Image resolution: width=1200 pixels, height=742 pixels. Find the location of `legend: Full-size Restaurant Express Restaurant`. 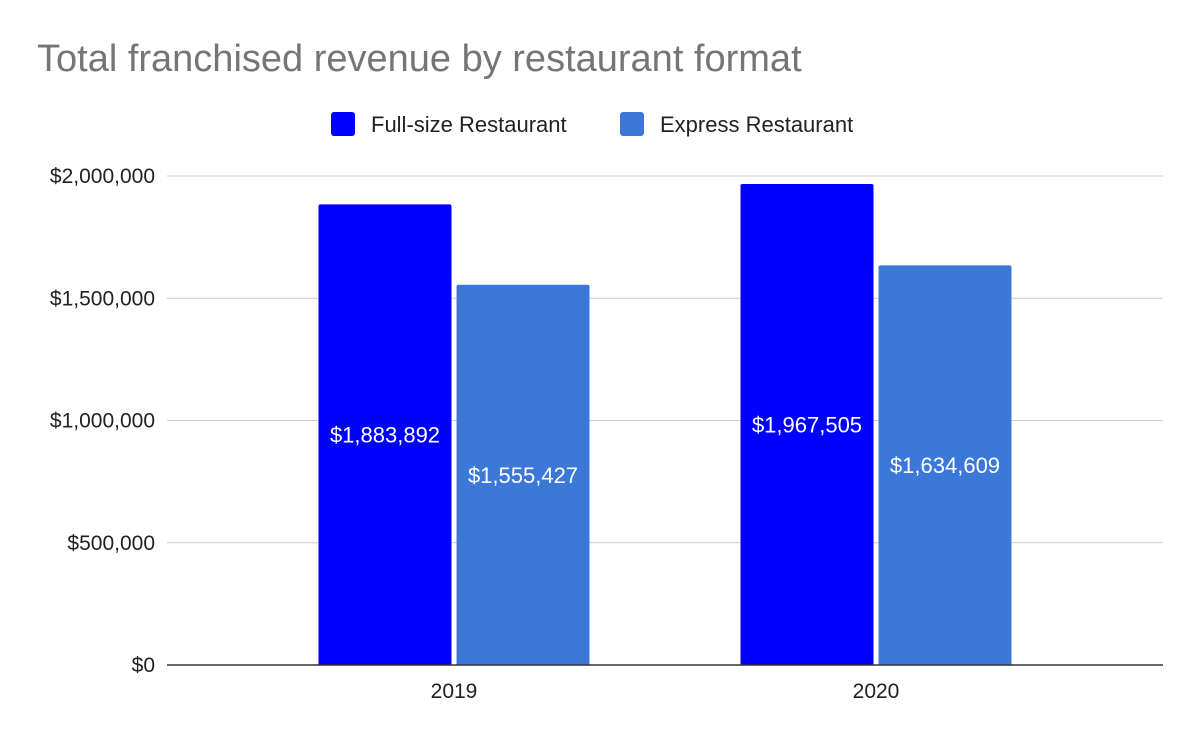

legend: Full-size Restaurant Express Restaurant is located at coordinates (592, 124).